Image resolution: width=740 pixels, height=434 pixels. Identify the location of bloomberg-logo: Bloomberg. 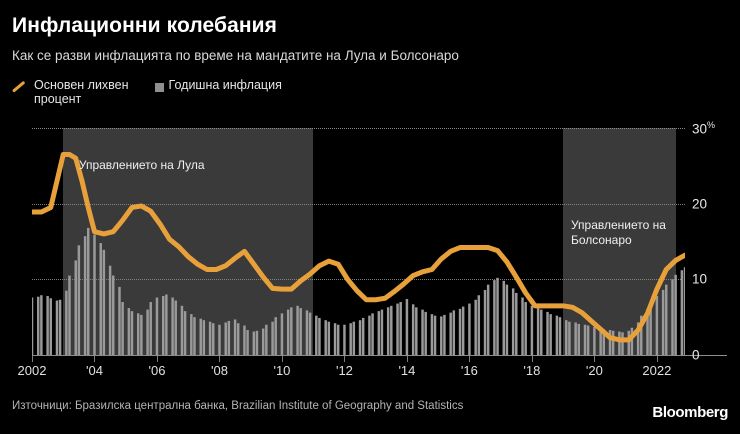
(690, 412).